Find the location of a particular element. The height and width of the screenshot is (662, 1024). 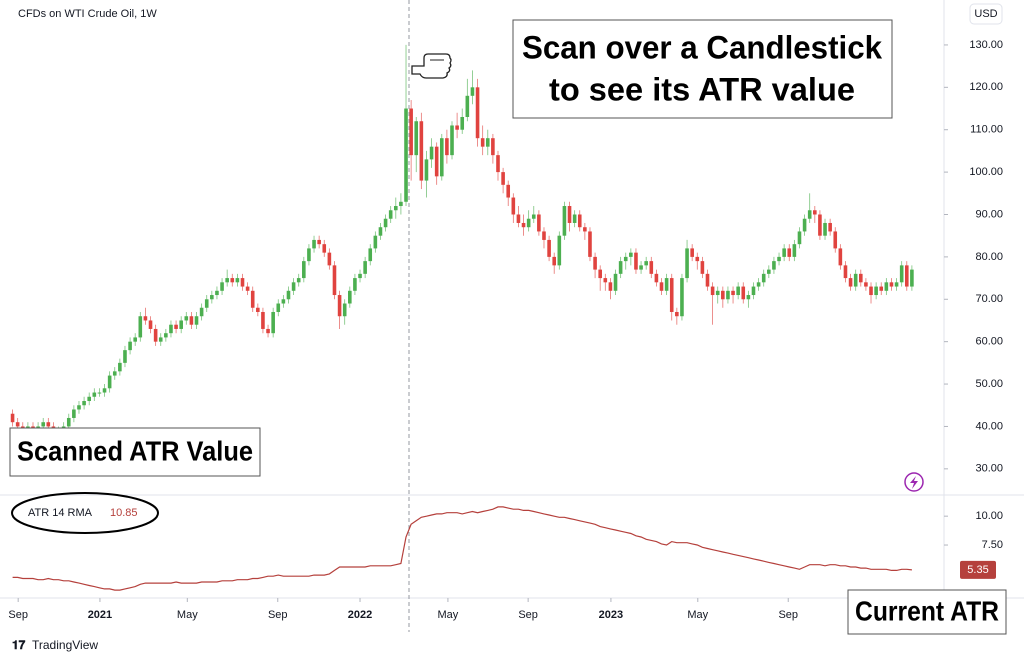

current-atr-value: 5.35 is located at coordinates (977, 570).